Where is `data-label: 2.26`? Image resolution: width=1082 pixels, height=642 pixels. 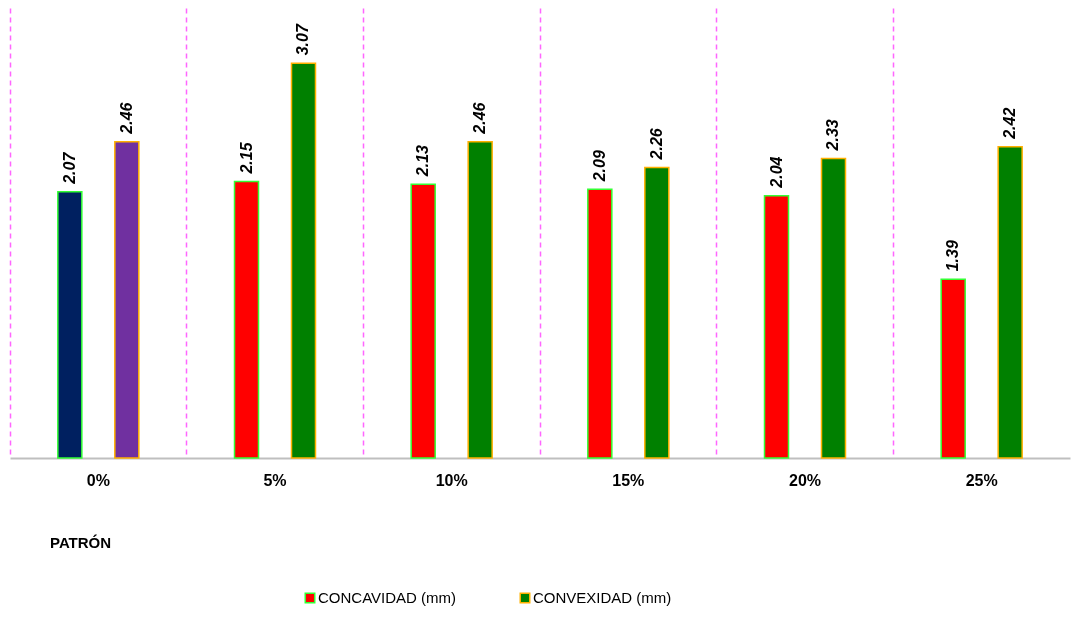
data-label: 2.26 is located at coordinates (656, 144).